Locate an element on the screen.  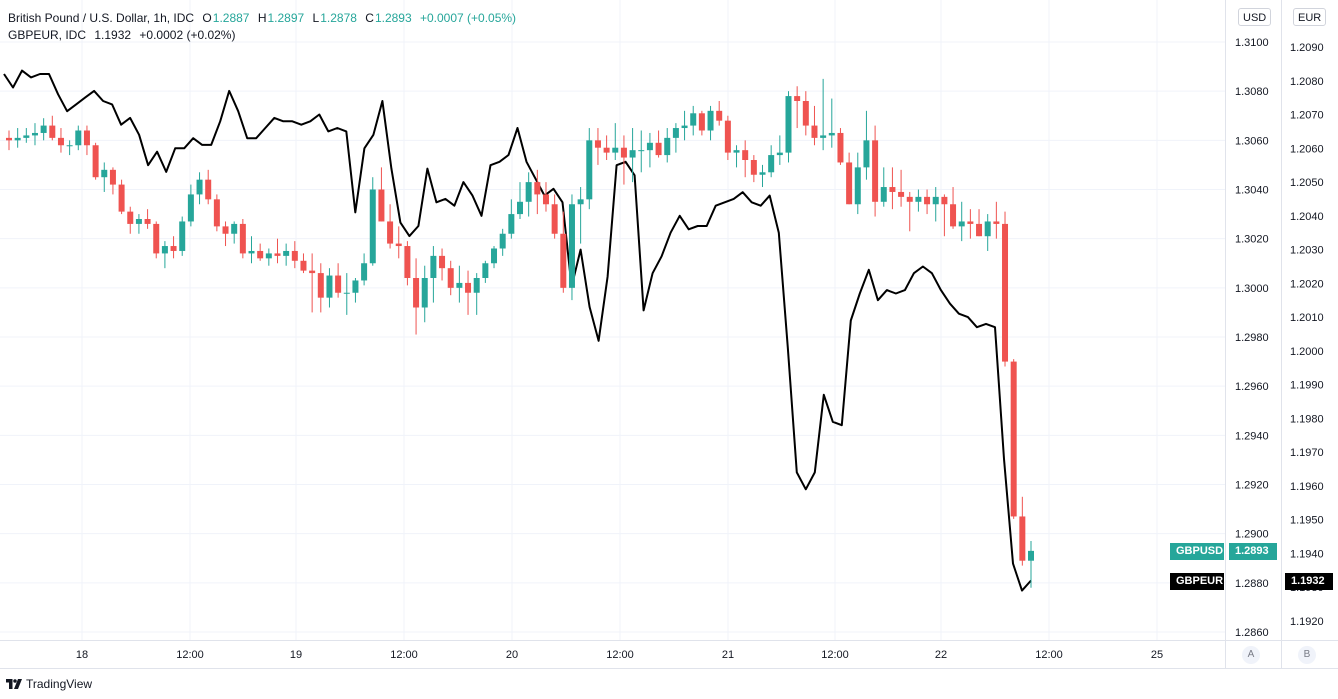
tradingview-brand: TradingView is located at coordinates (49, 684).